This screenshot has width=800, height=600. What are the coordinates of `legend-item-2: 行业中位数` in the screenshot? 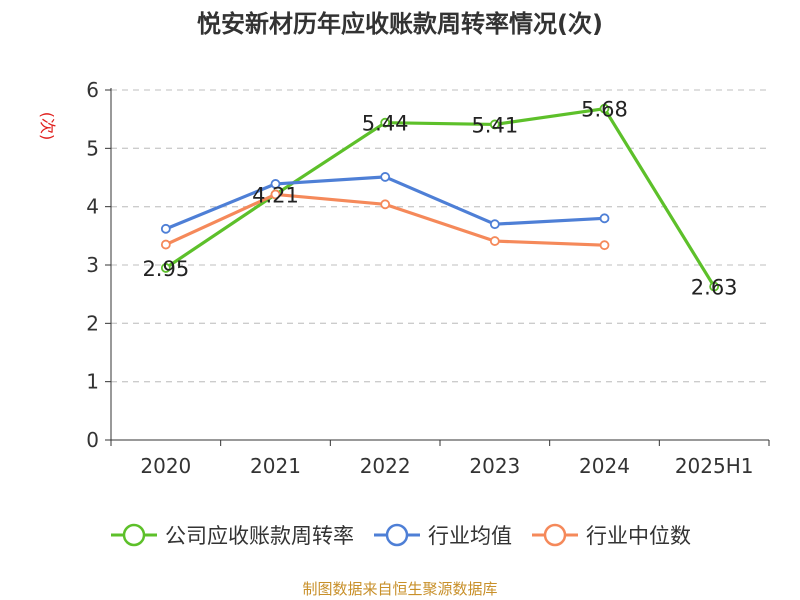 It's located at (610, 535).